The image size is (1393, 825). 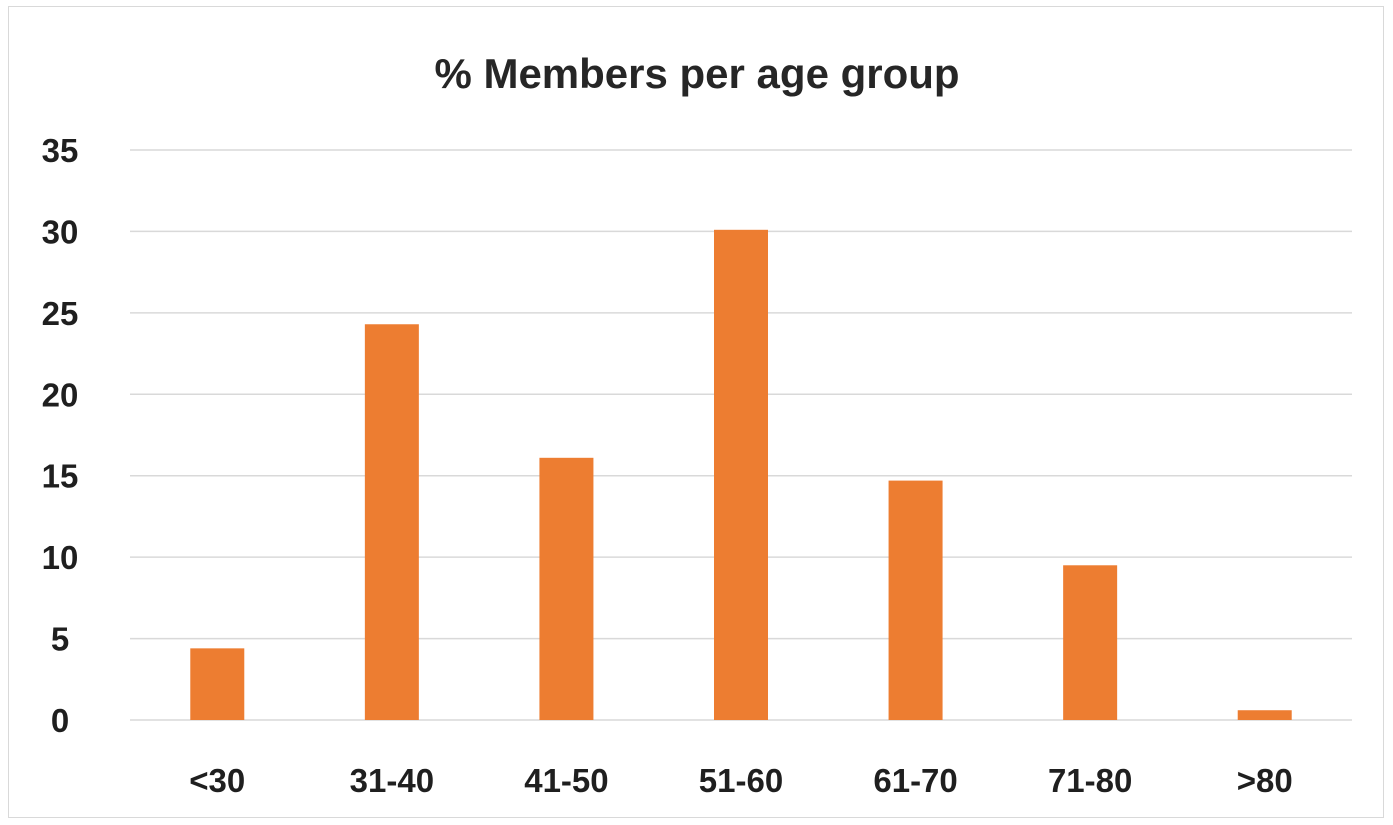 What do you see at coordinates (1265, 780) in the screenshot?
I see `x-tick-label: >80` at bounding box center [1265, 780].